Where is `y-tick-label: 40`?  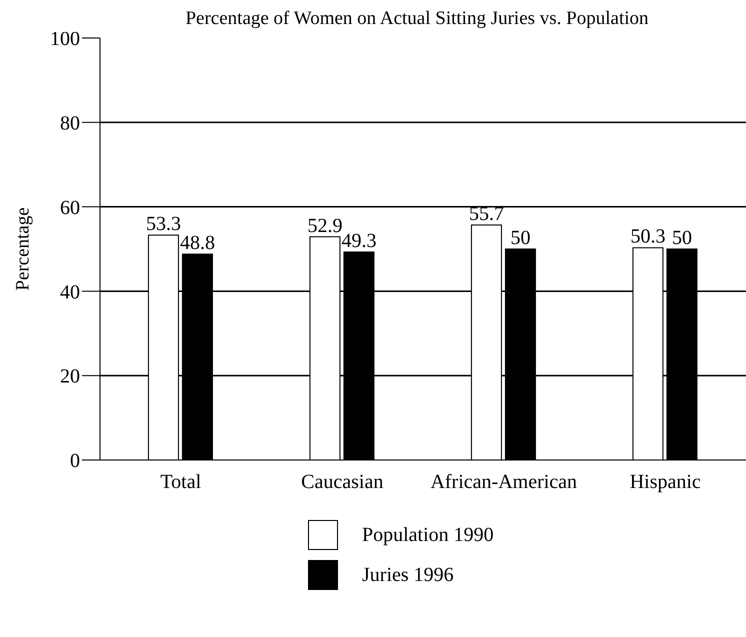 y-tick-label: 40 is located at coordinates (70, 292).